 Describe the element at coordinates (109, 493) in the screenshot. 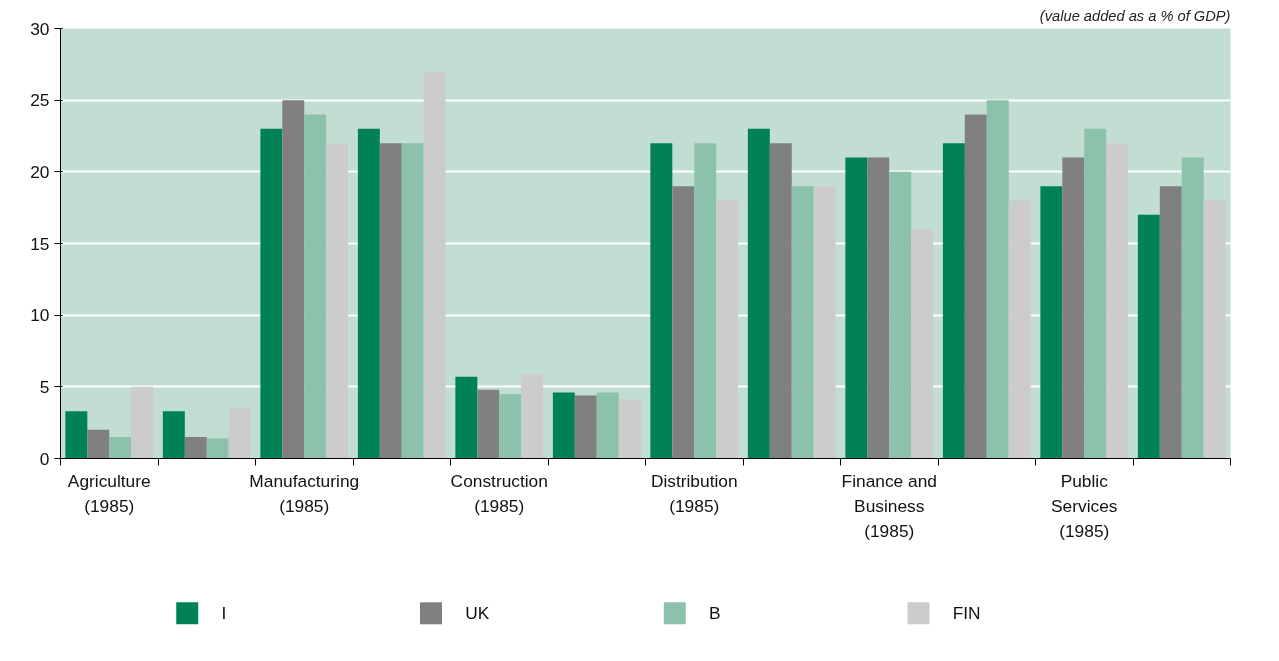

I see `x-tick-label: Agriculture (1985)` at that location.